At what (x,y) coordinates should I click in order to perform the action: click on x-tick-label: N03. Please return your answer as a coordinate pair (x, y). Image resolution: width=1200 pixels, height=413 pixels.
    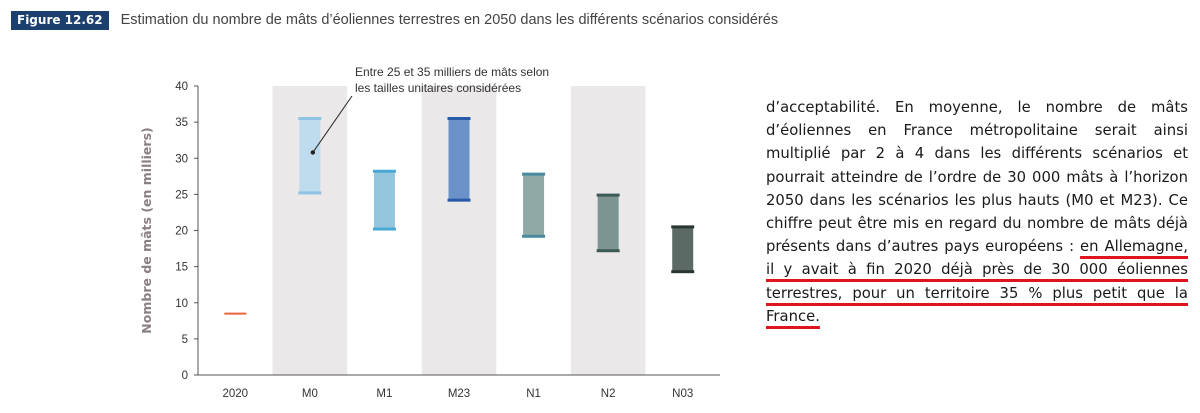
    Looking at the image, I should click on (682, 394).